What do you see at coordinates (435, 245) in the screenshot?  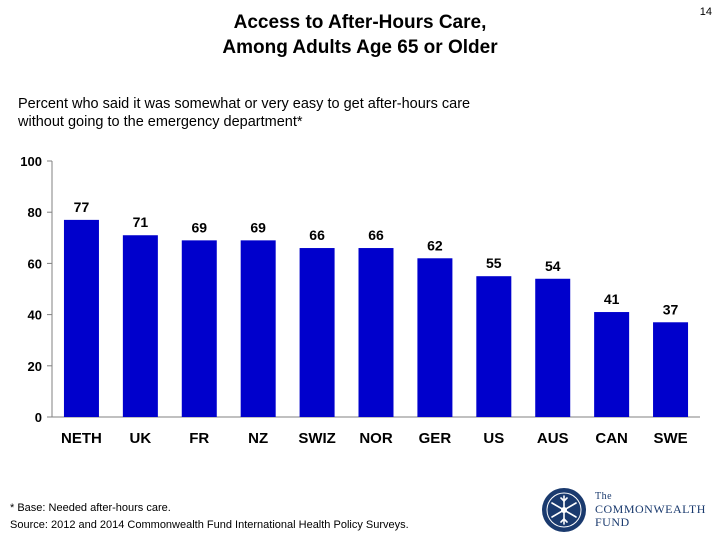 I see `data-label: 62` at bounding box center [435, 245].